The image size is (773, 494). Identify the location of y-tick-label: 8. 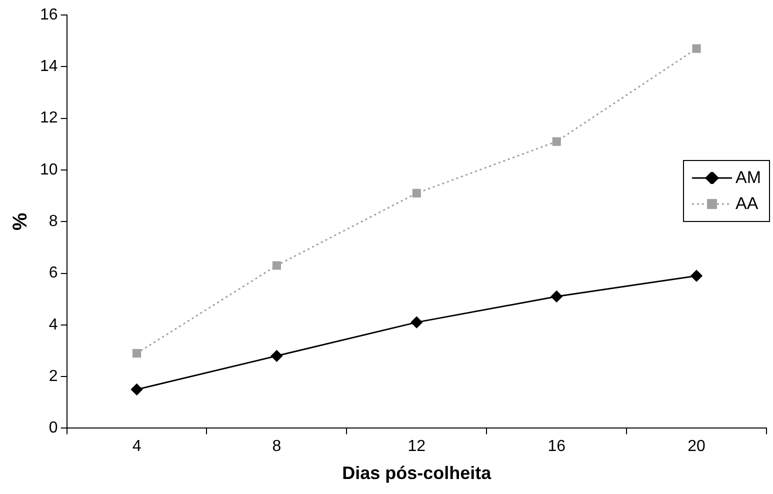
(53, 221).